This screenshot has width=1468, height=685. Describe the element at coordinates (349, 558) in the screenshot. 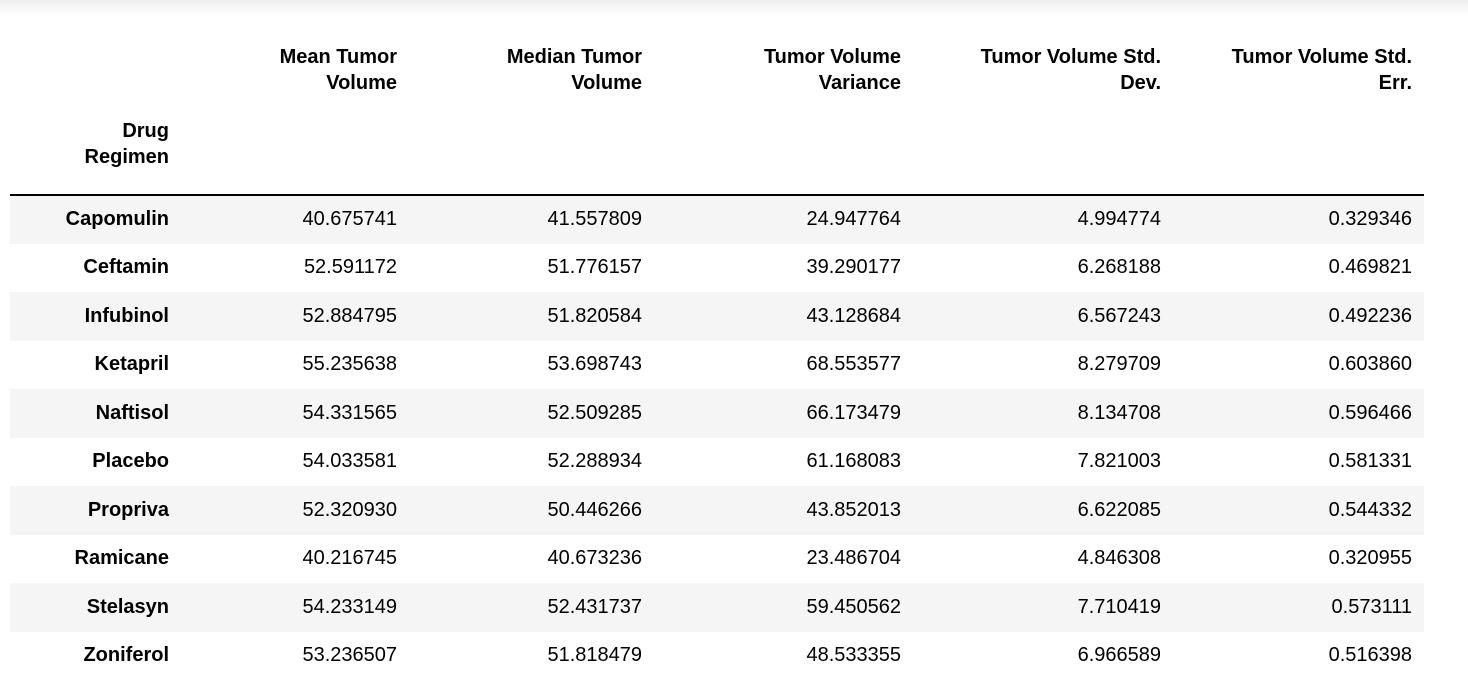

I see `table-cell: 40.216745` at that location.